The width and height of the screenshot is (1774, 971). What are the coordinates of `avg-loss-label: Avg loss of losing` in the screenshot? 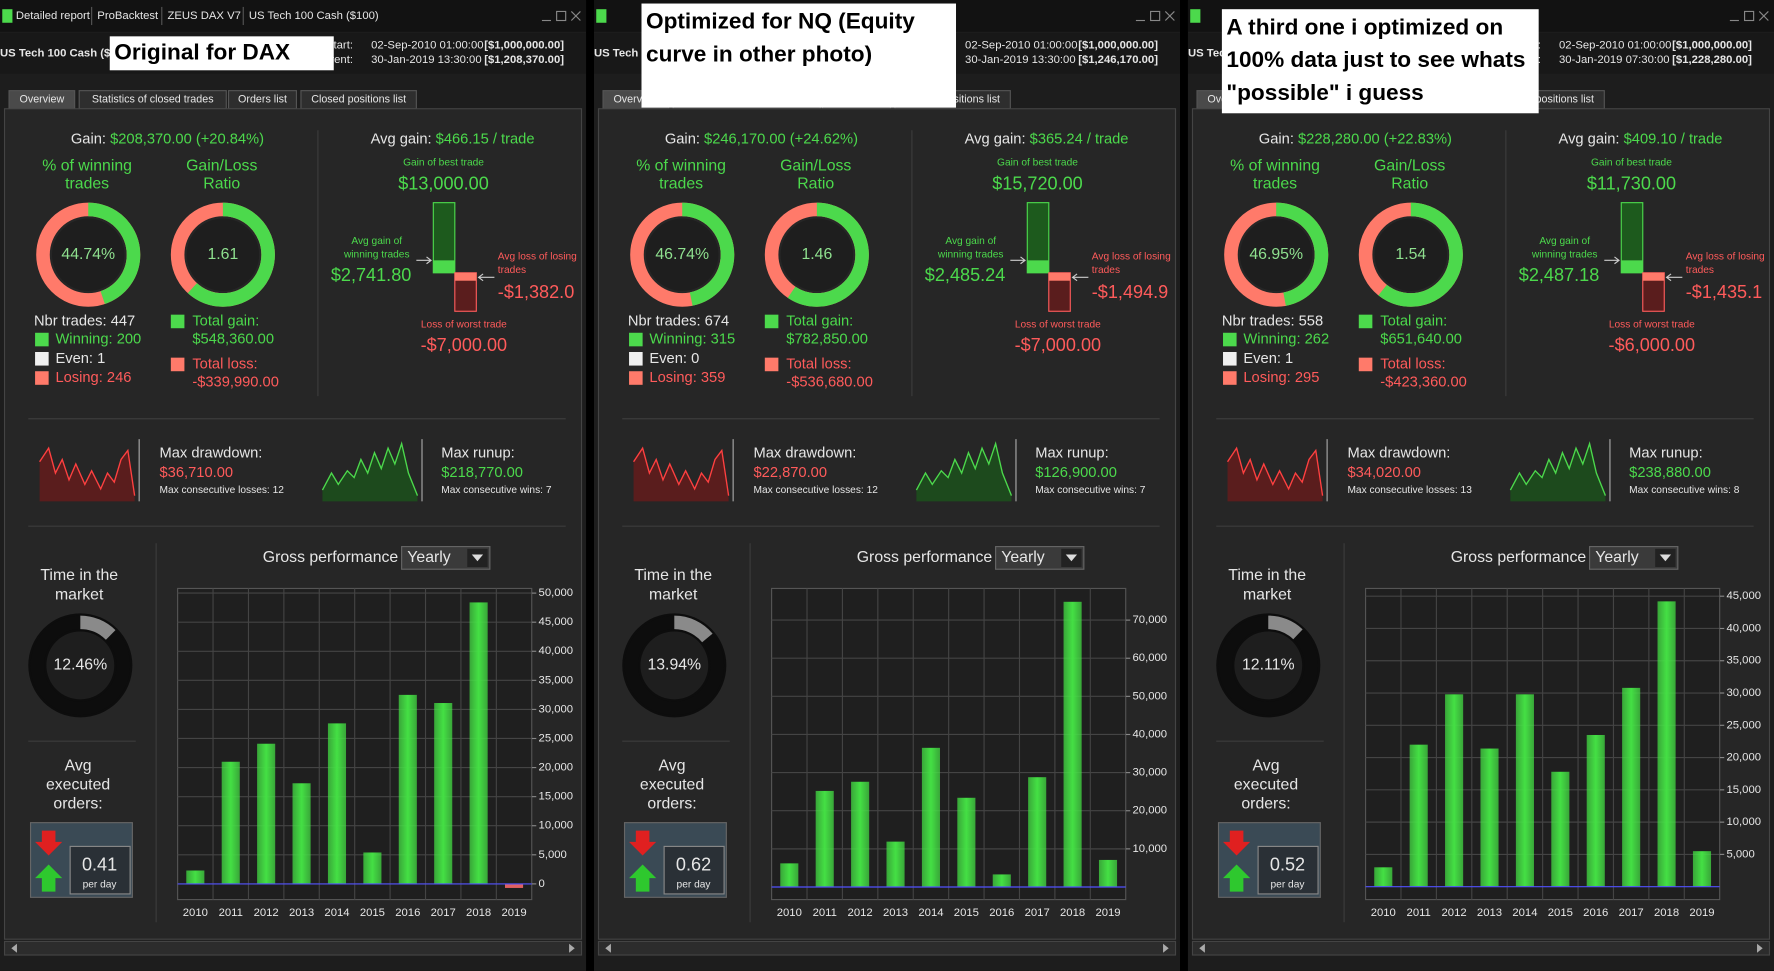 It's located at (537, 257).